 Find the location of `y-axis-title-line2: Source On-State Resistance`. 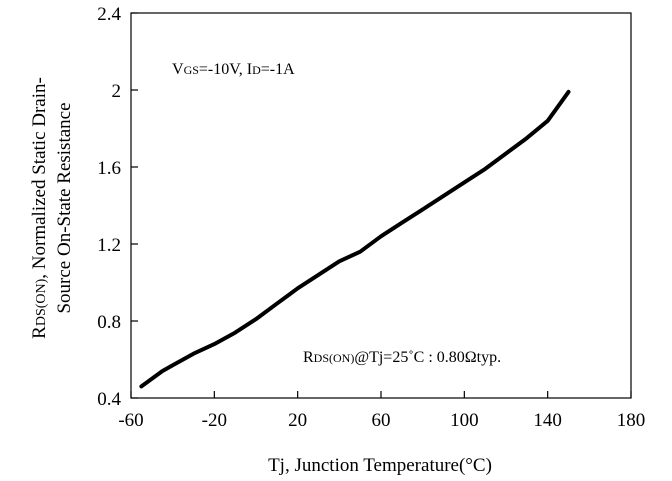

y-axis-title-line2: Source On-State Resistance is located at coordinates (64, 207).